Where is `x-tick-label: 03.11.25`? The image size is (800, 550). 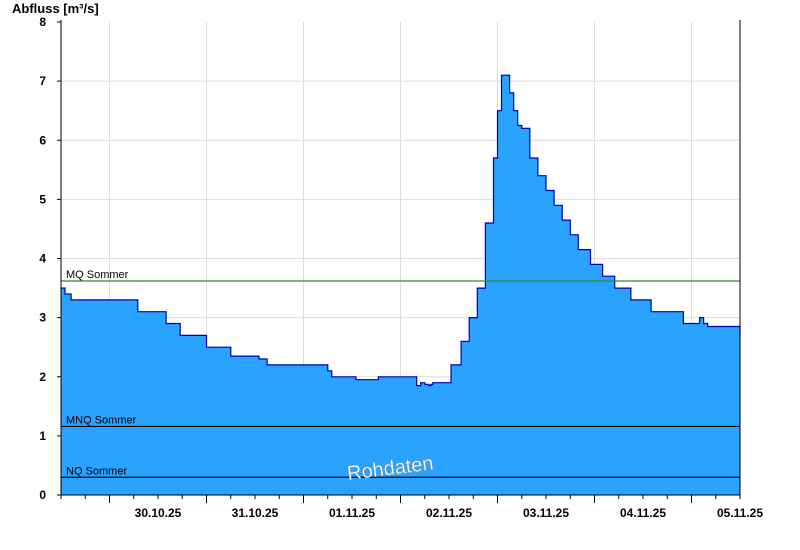
x-tick-label: 03.11.25 is located at coordinates (546, 513).